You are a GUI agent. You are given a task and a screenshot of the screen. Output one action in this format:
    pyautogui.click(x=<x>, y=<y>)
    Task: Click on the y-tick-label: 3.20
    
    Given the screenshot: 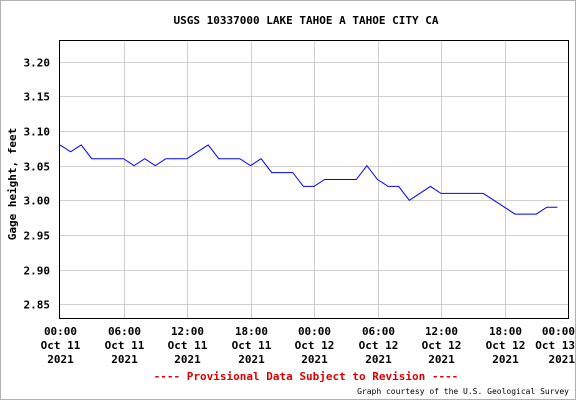 What is the action you would take?
    pyautogui.click(x=37, y=63)
    